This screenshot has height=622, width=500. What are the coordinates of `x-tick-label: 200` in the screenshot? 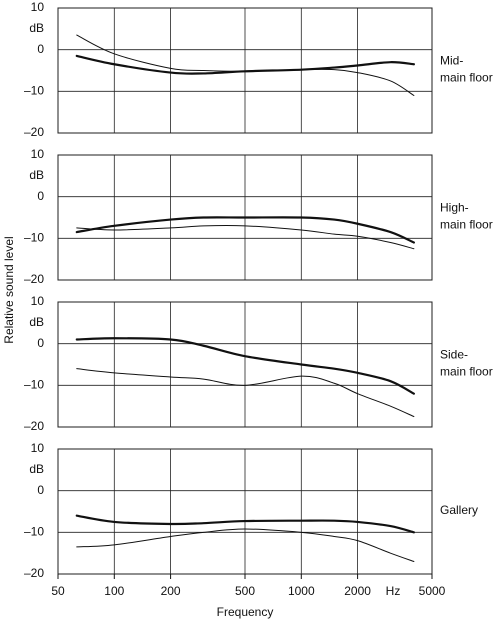 It's located at (171, 591).